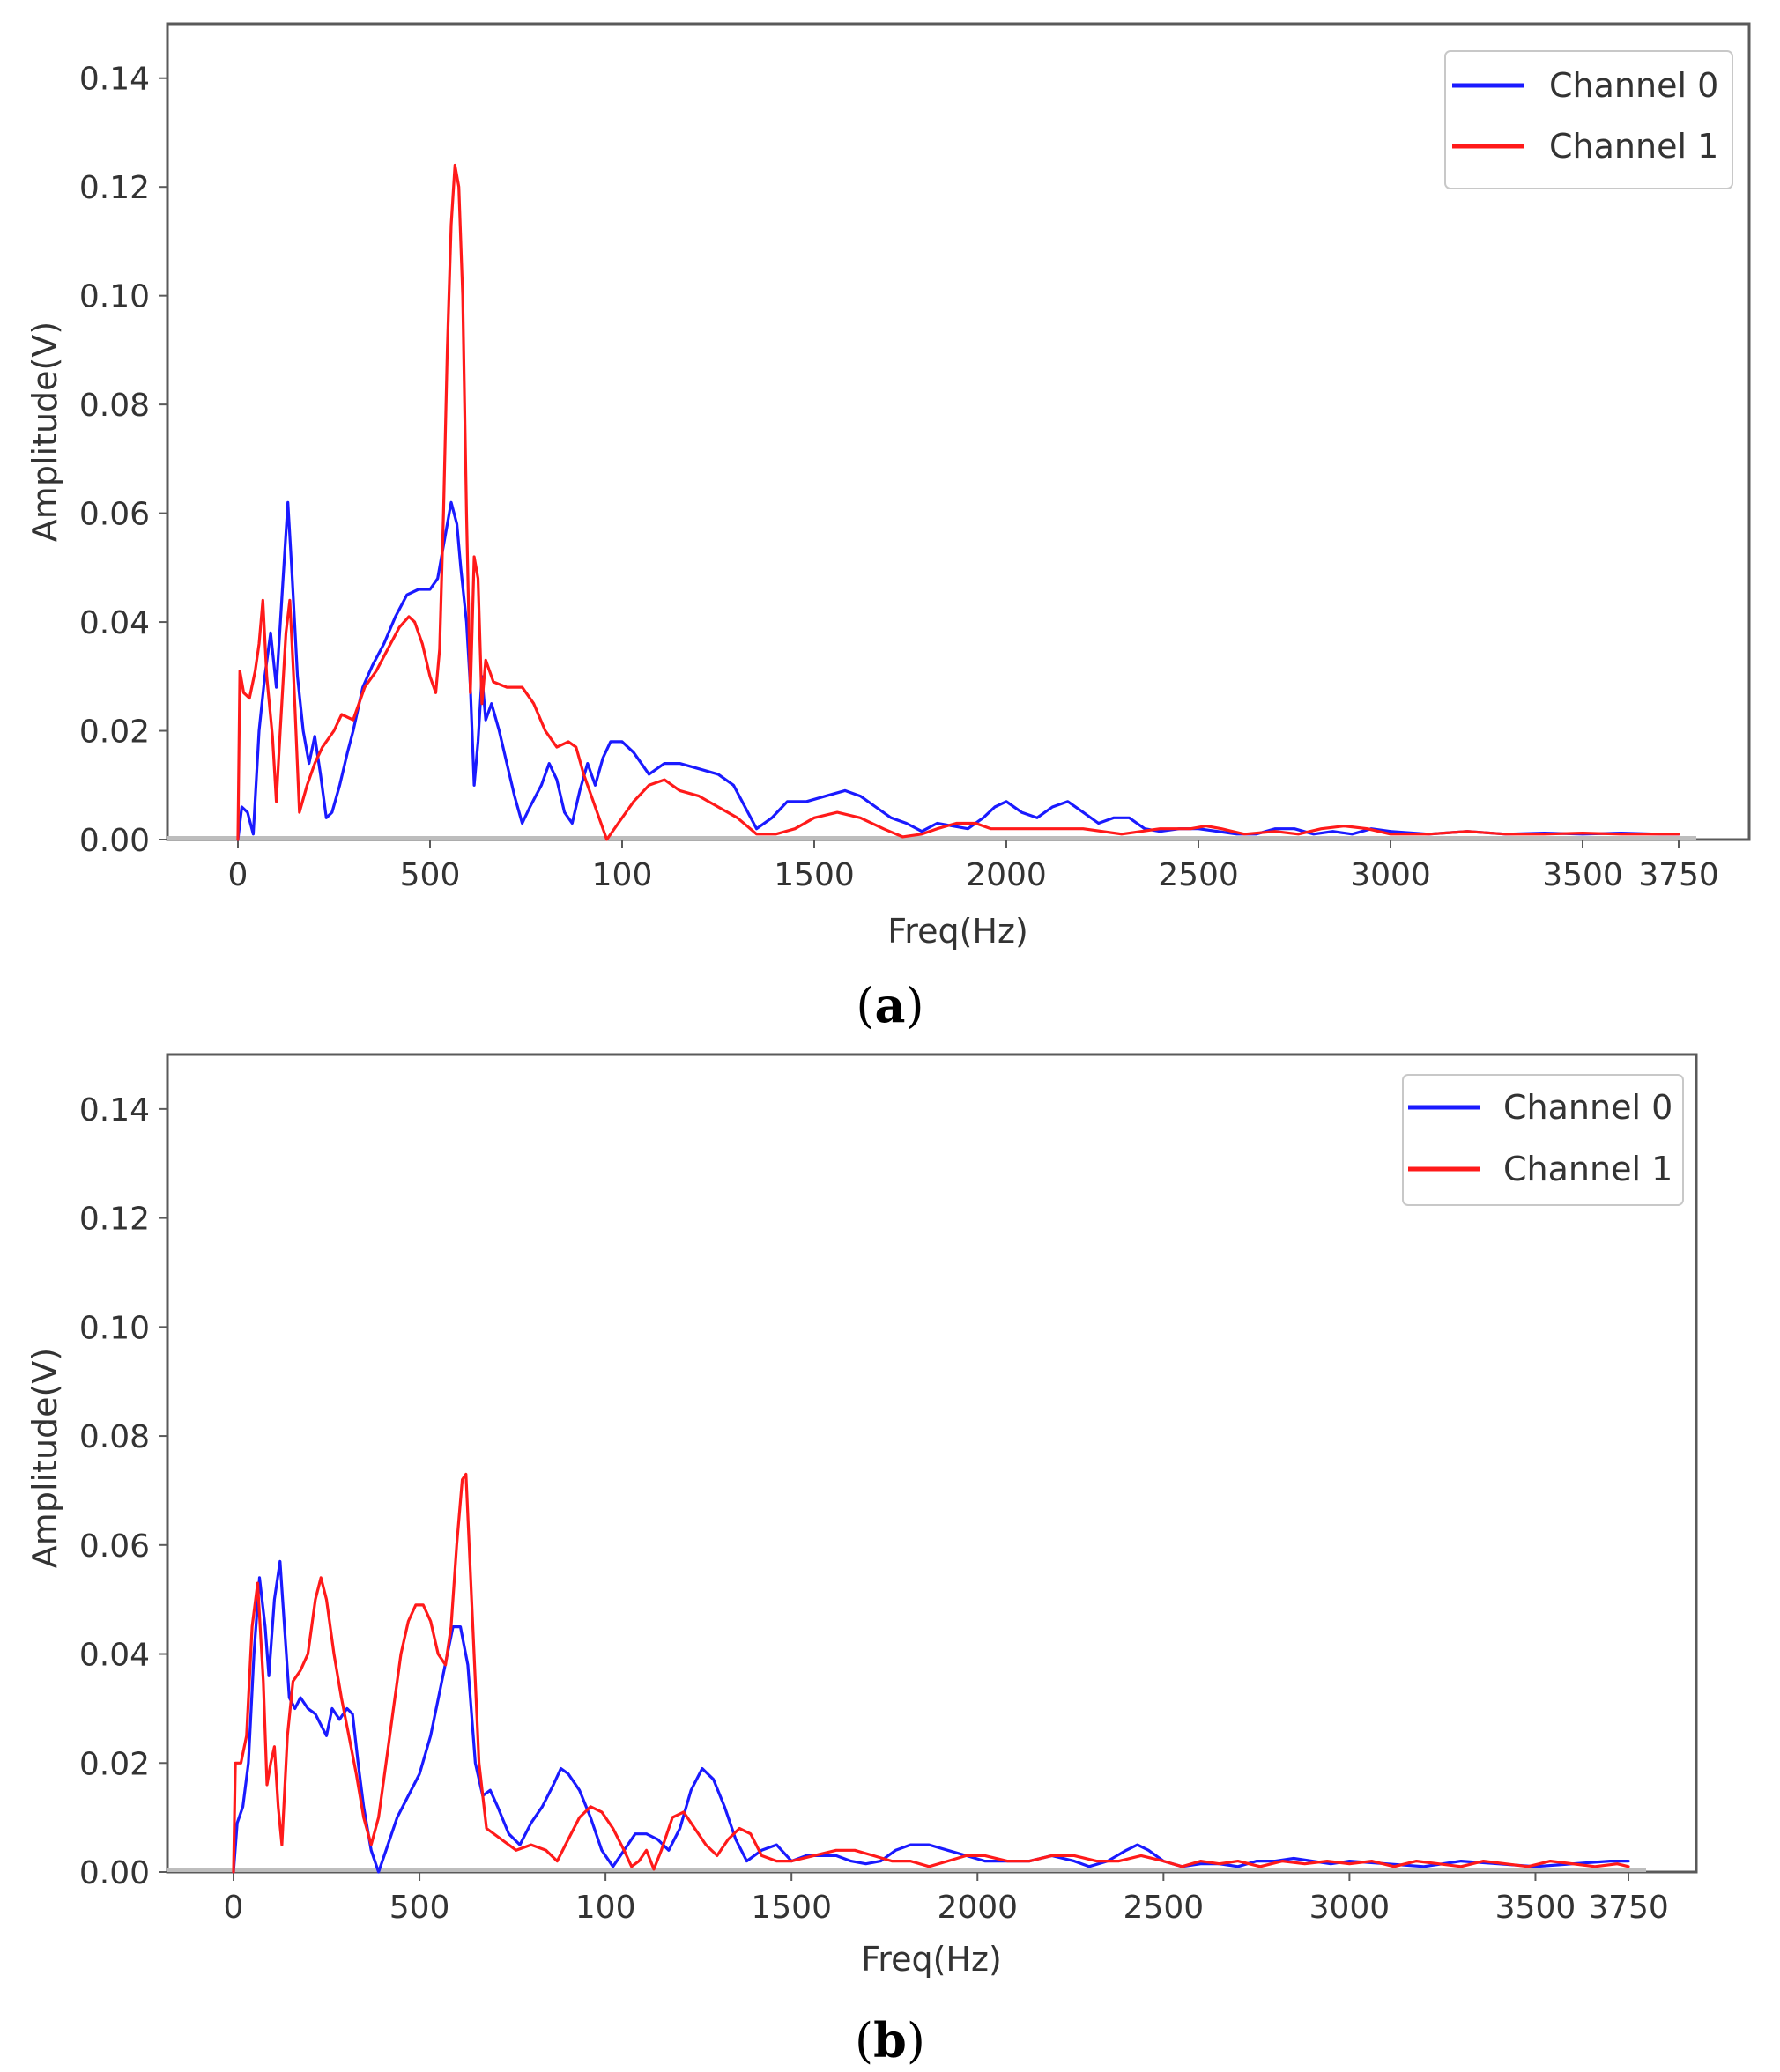 Image resolution: width=1780 pixels, height=2072 pixels. I want to click on caption-letter: a, so click(891, 1005).